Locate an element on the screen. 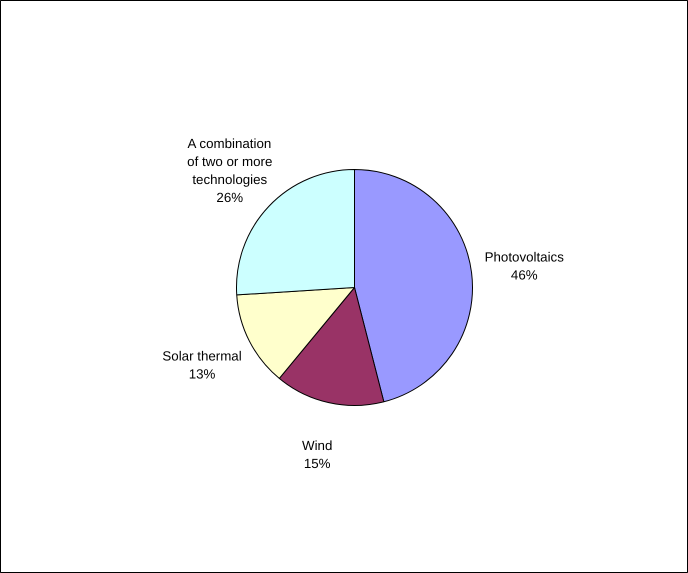  slice-label: Solar thermal is located at coordinates (202, 356).